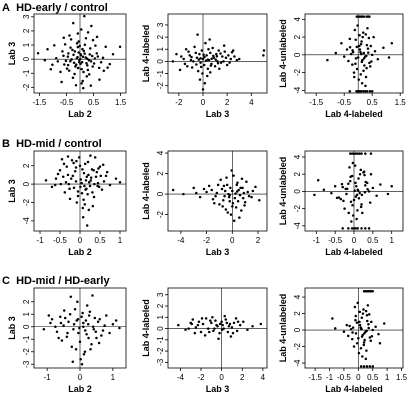 Image resolution: width=416 pixels, height=409 pixels. What do you see at coordinates (227, 102) in the screenshot?
I see `x-tick-label: 2` at bounding box center [227, 102].